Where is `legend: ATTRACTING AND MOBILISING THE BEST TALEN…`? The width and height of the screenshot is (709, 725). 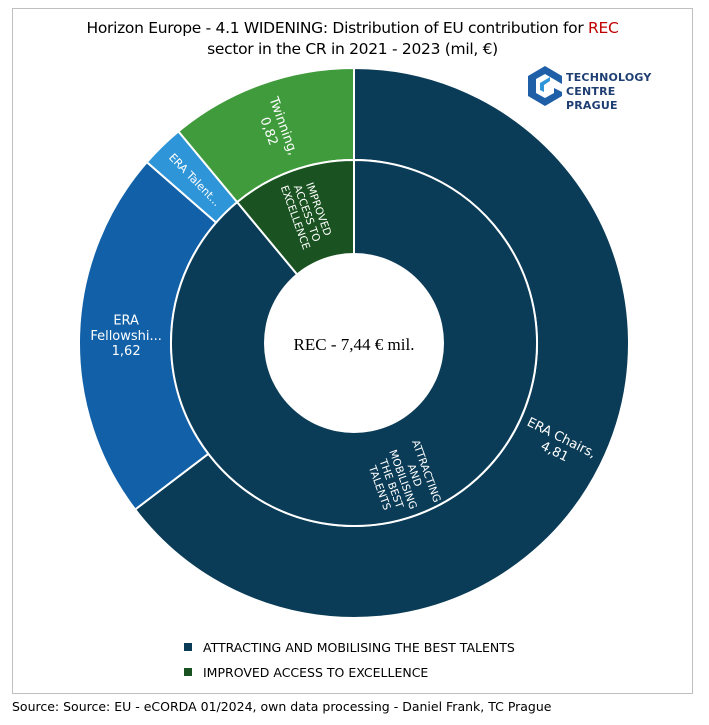
legend: ATTRACTING AND MOBILISING THE BEST TALEN… is located at coordinates (349, 663).